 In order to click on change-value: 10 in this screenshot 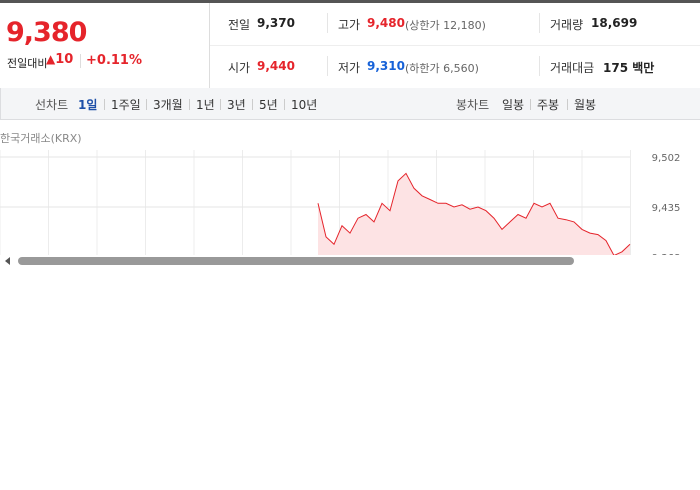, I will do `click(64, 59)`.